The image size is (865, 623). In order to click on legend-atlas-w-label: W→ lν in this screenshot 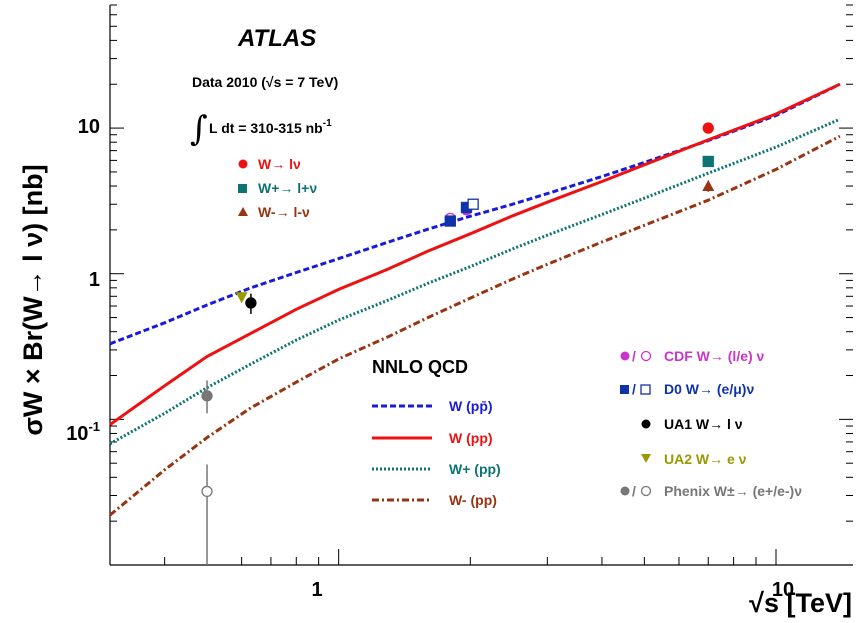, I will do `click(279, 164)`.